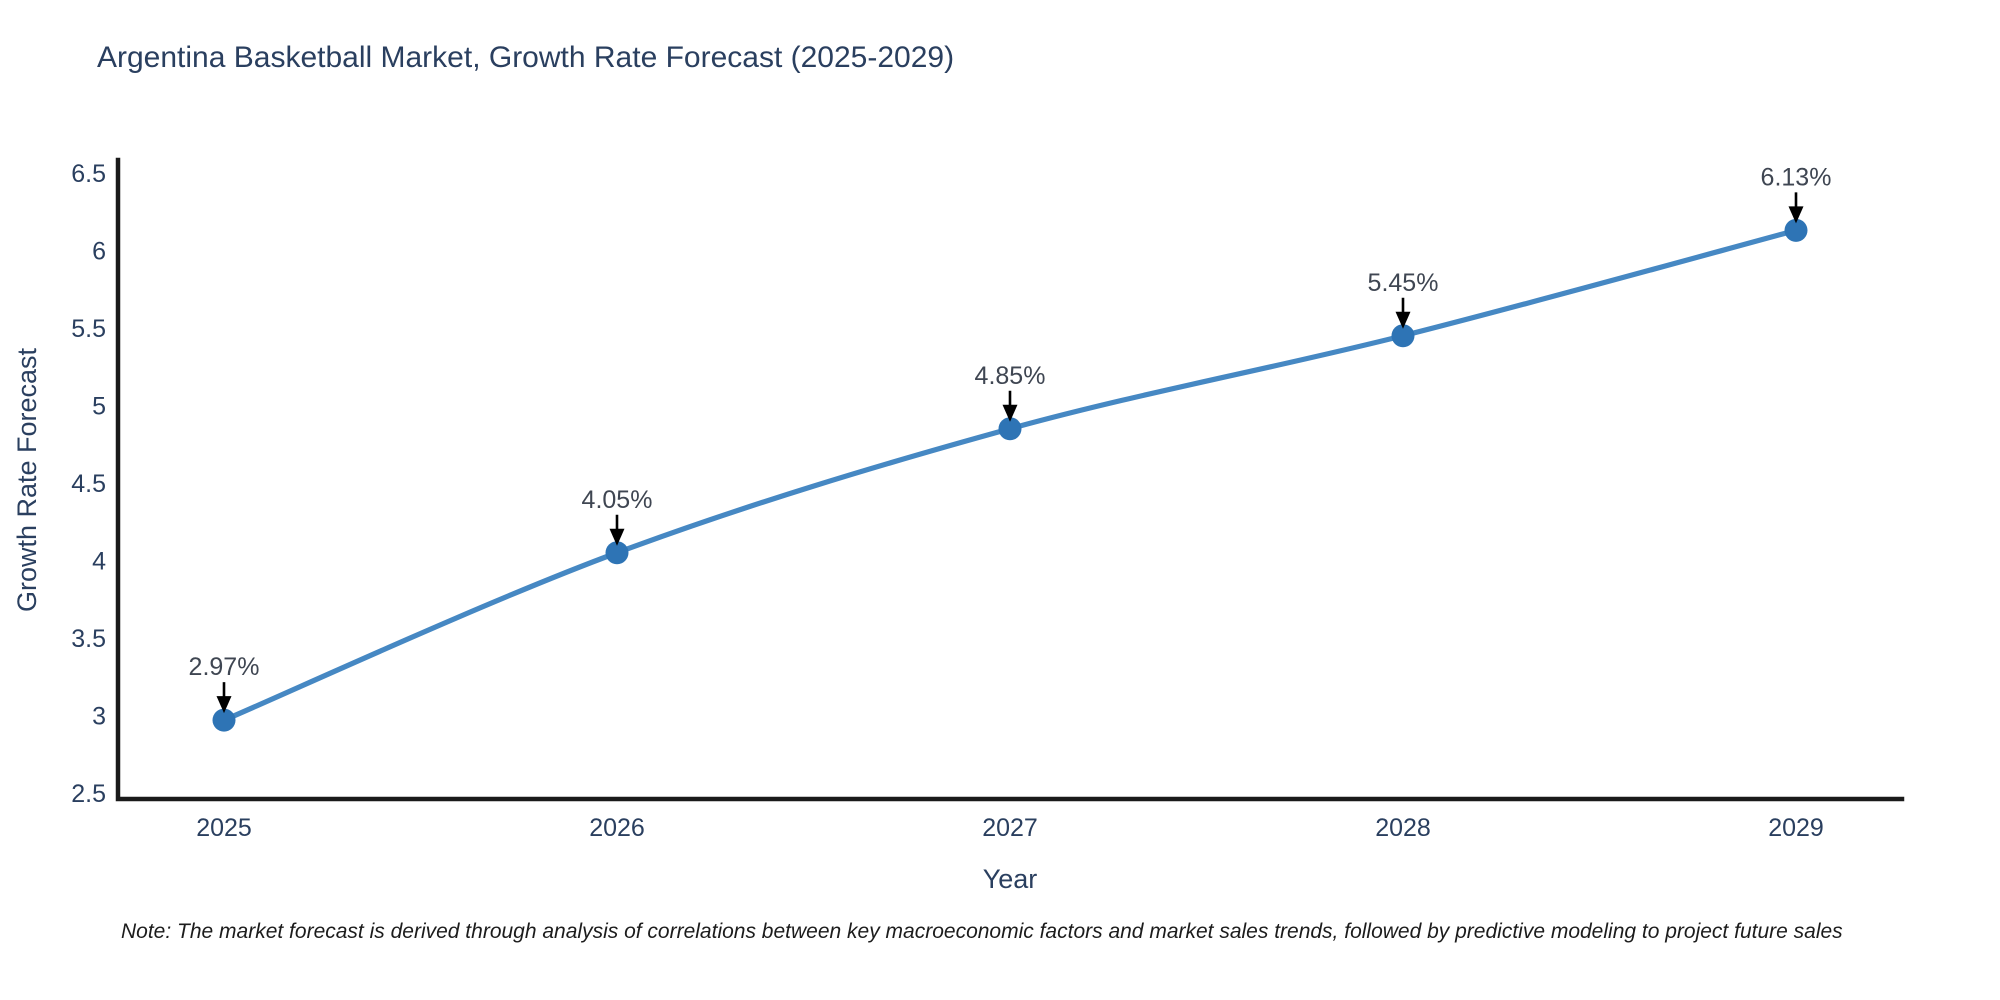 Image resolution: width=2000 pixels, height=1000 pixels. What do you see at coordinates (1010, 376) in the screenshot?
I see `data-point-label: 4.85%` at bounding box center [1010, 376].